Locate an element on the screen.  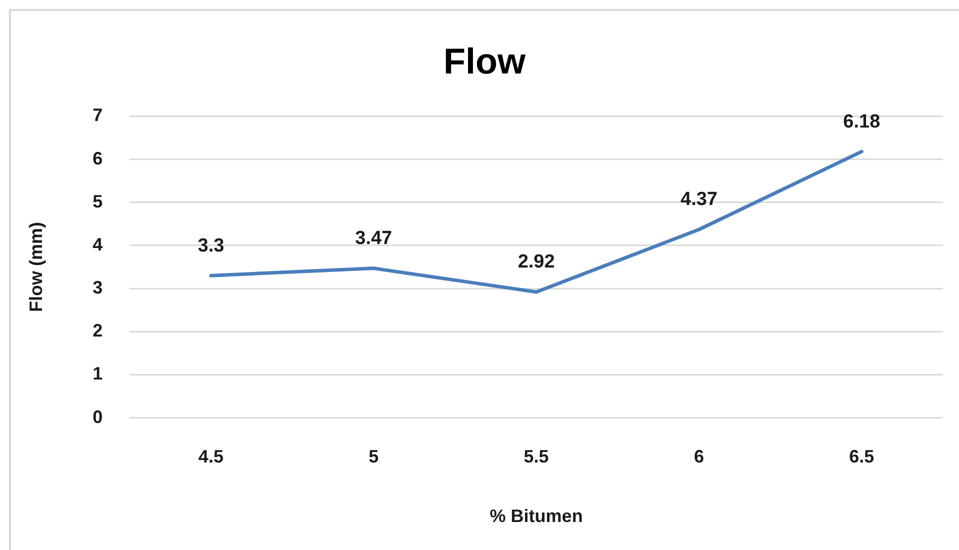
data-label: 6.18 is located at coordinates (861, 121).